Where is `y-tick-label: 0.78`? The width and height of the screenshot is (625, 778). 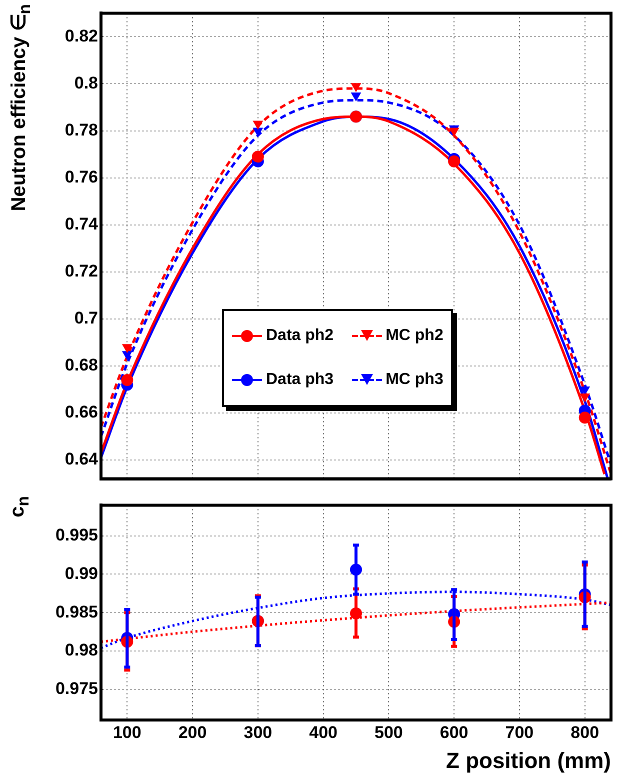
y-tick-label: 0.78 is located at coordinates (81, 130).